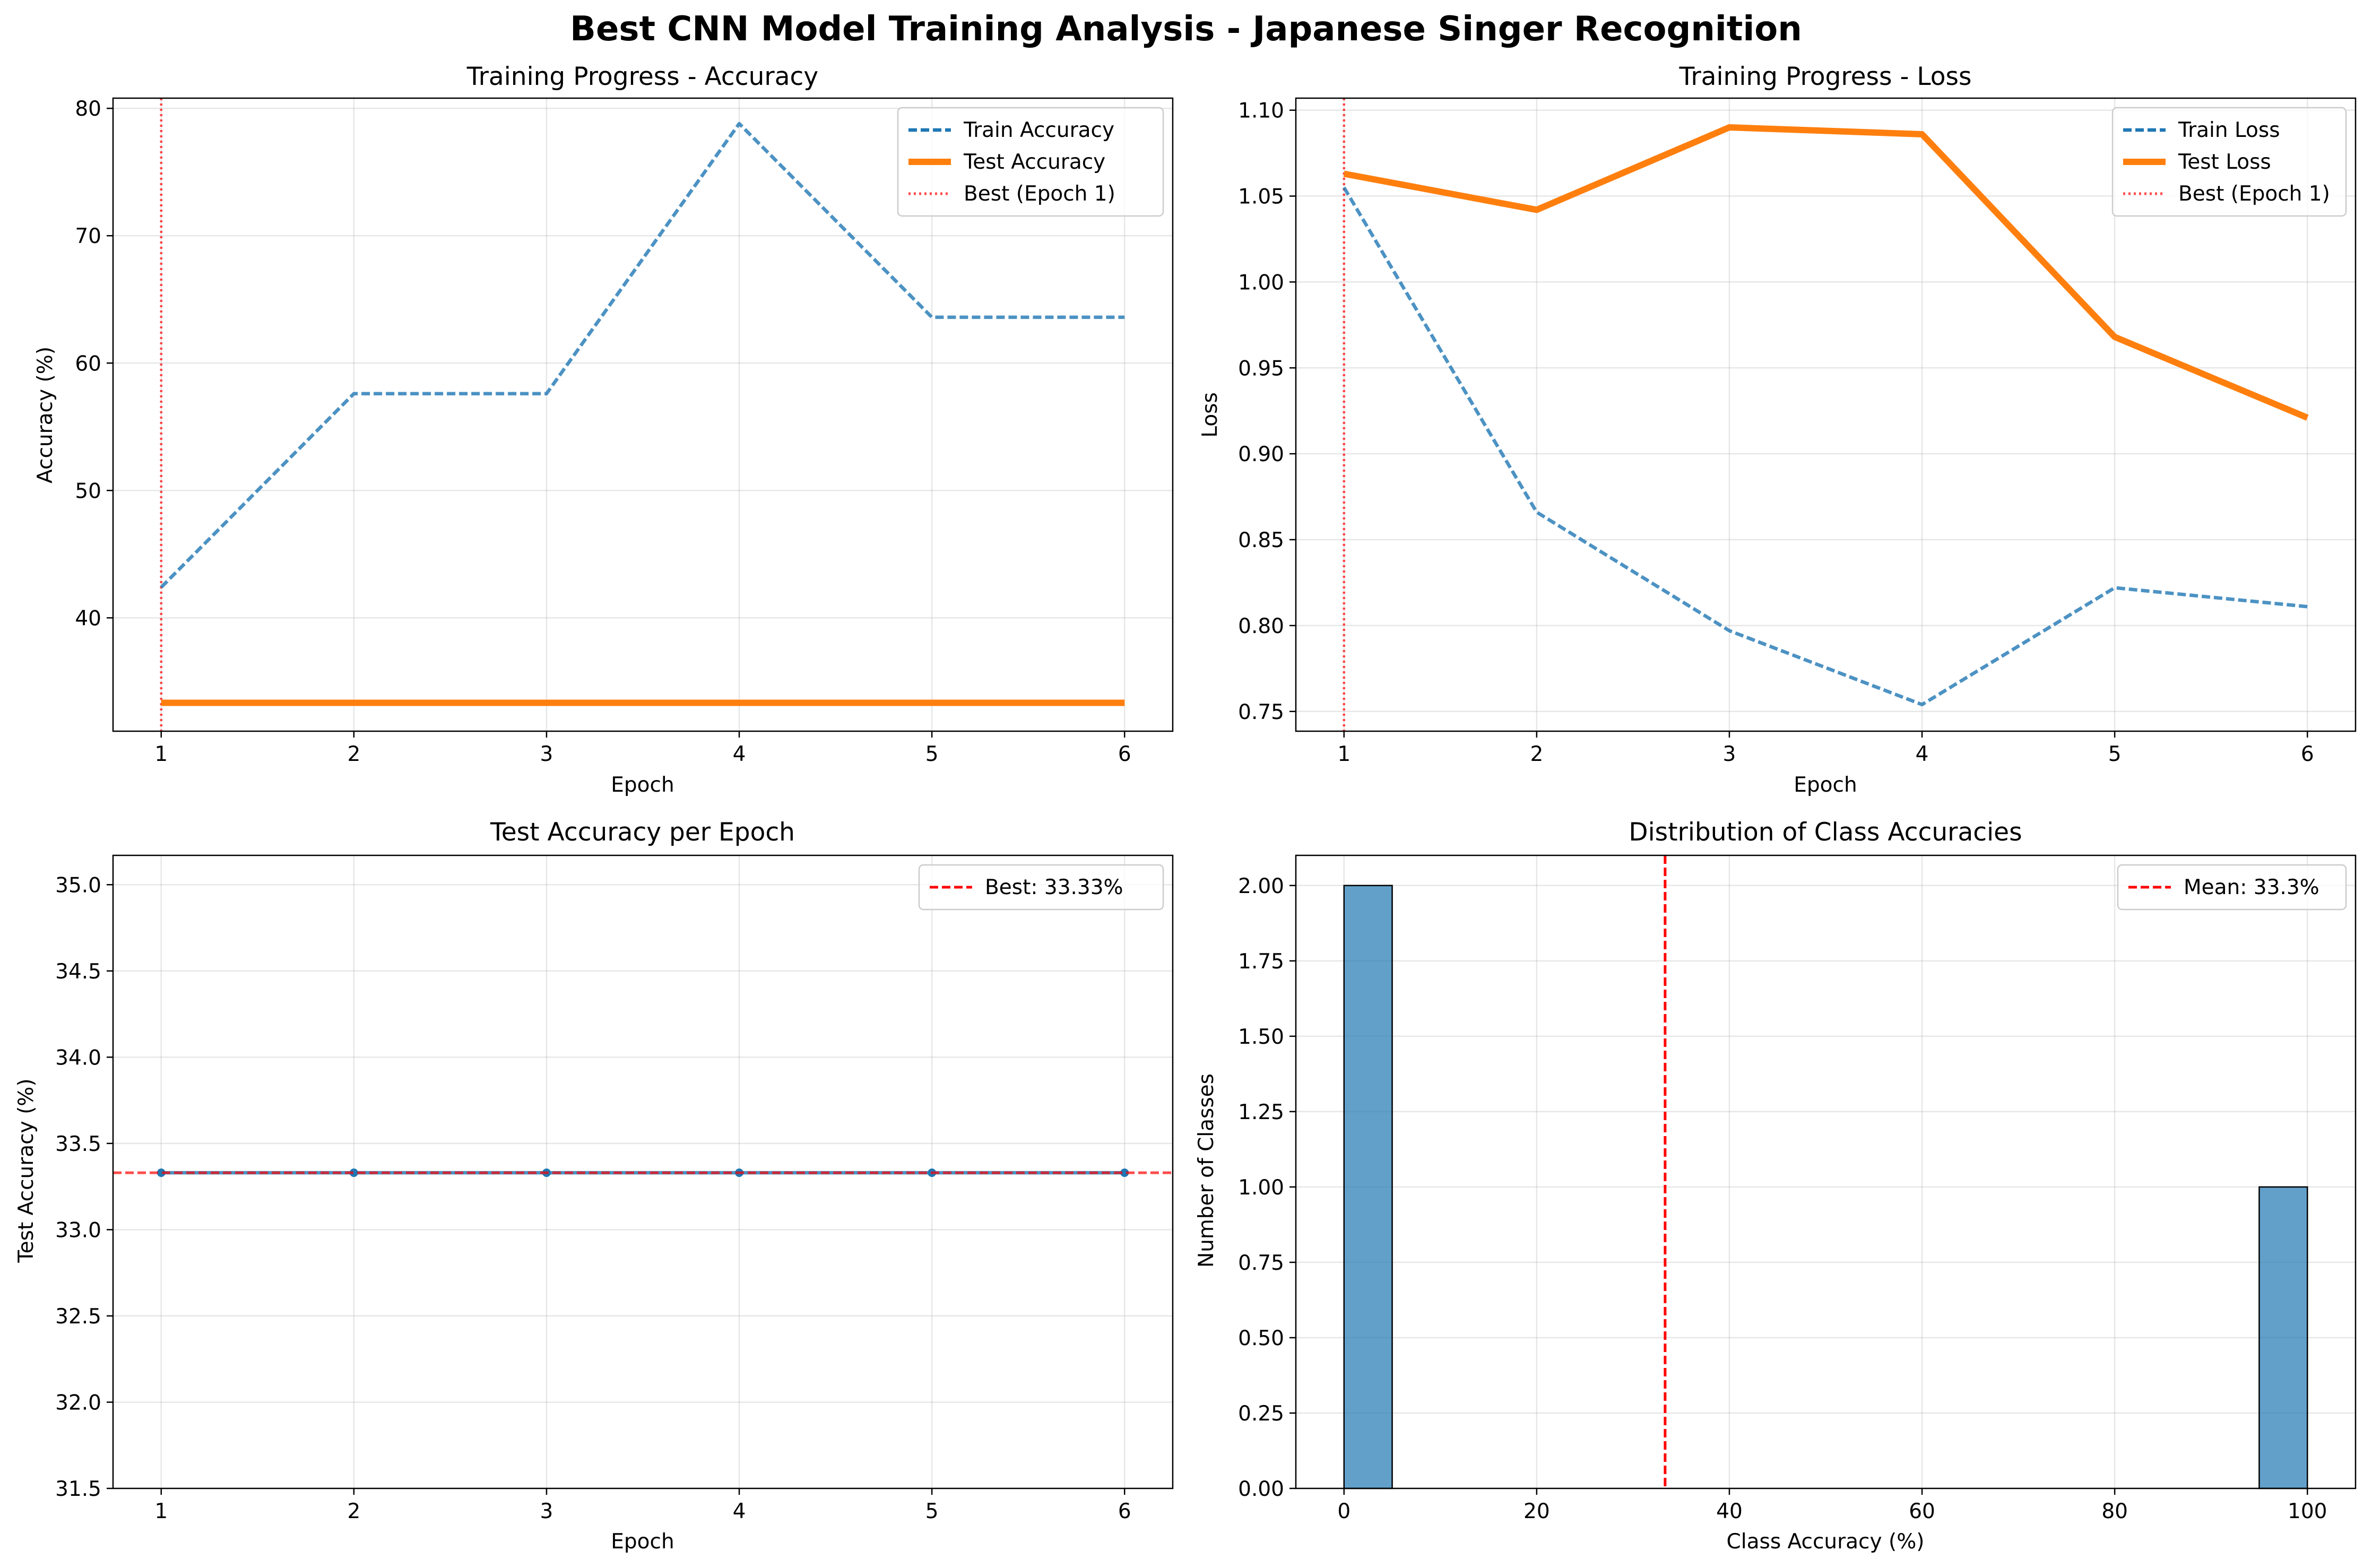 The width and height of the screenshot is (2372, 1568). I want to click on panel-title: Test Accuracy per Epoch, so click(642, 832).